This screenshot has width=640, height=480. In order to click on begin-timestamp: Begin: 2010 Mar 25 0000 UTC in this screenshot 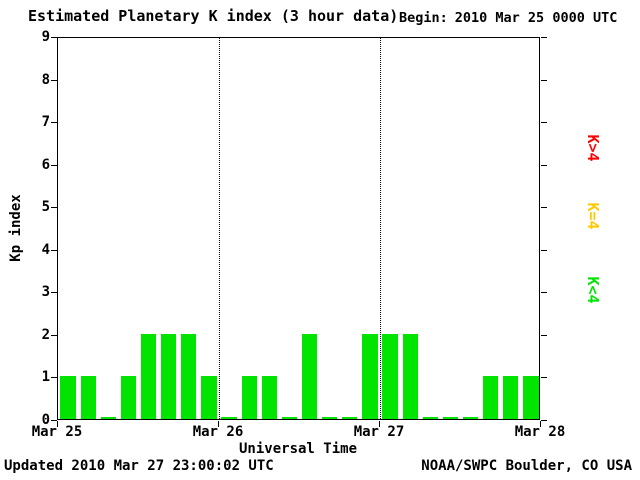, I will do `click(508, 18)`.